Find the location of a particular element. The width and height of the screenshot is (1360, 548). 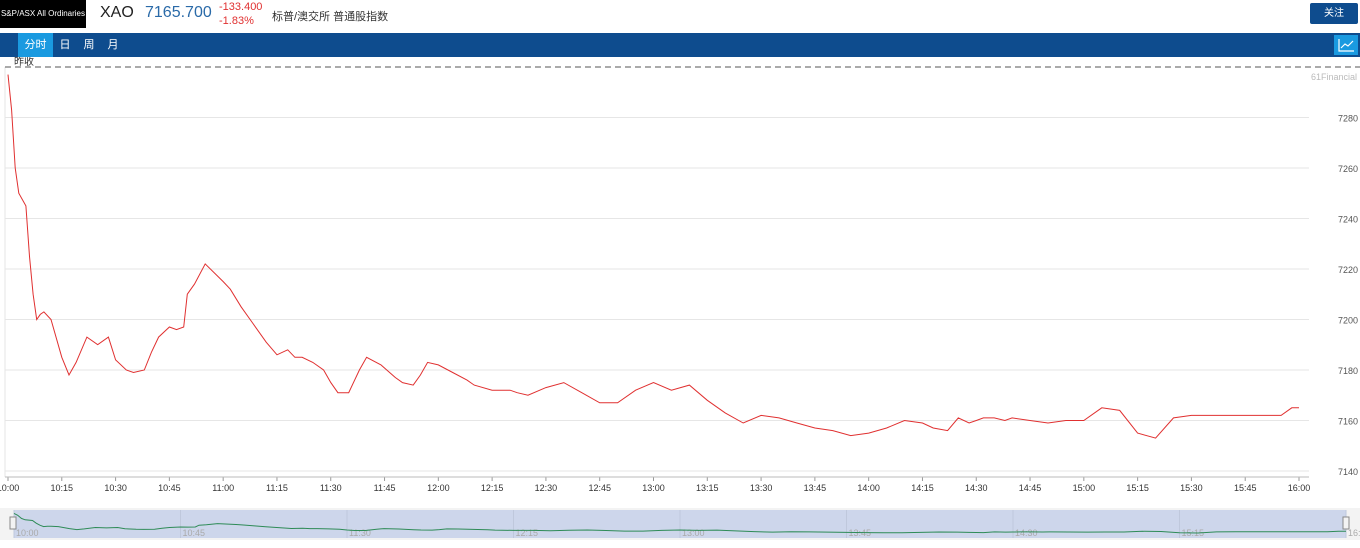

y-tick-label: 7220 is located at coordinates (1348, 270).